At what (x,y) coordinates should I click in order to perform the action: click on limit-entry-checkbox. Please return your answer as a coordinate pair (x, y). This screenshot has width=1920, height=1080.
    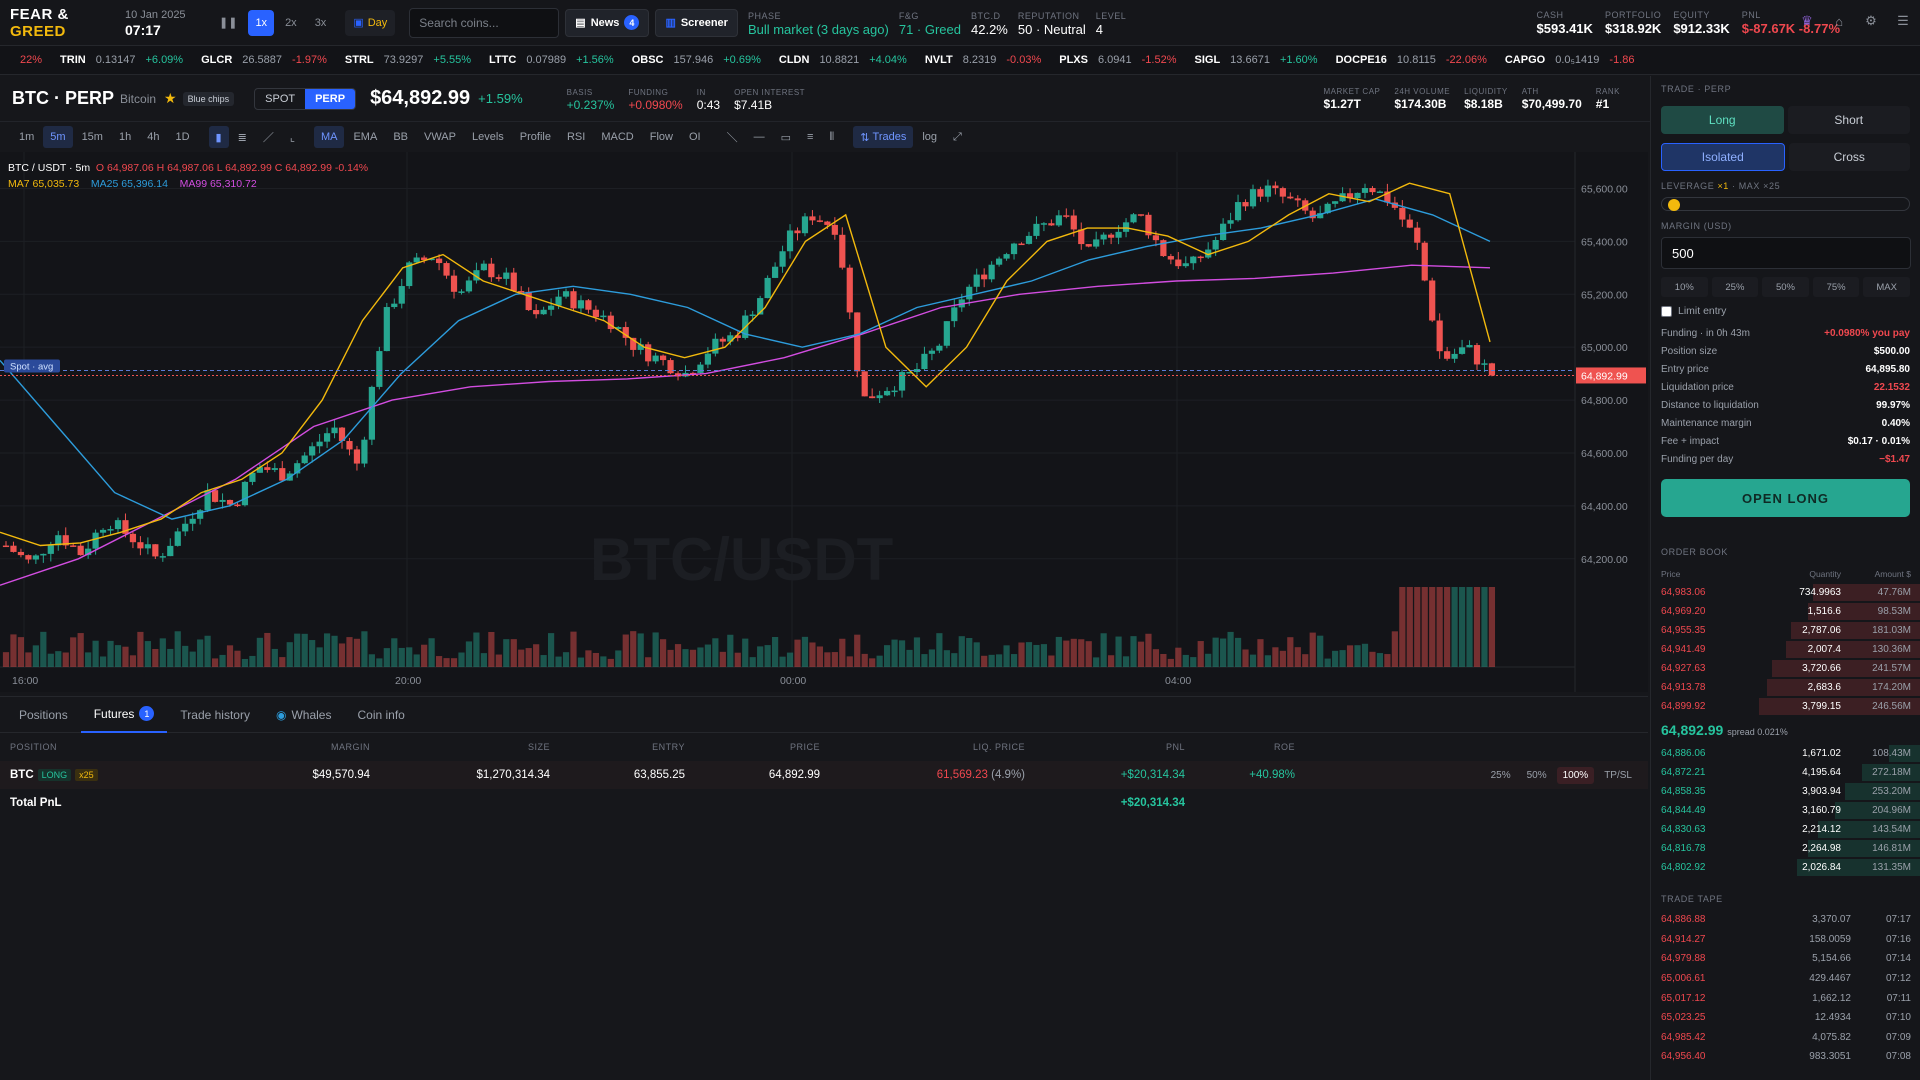
    Looking at the image, I should click on (1666, 311).